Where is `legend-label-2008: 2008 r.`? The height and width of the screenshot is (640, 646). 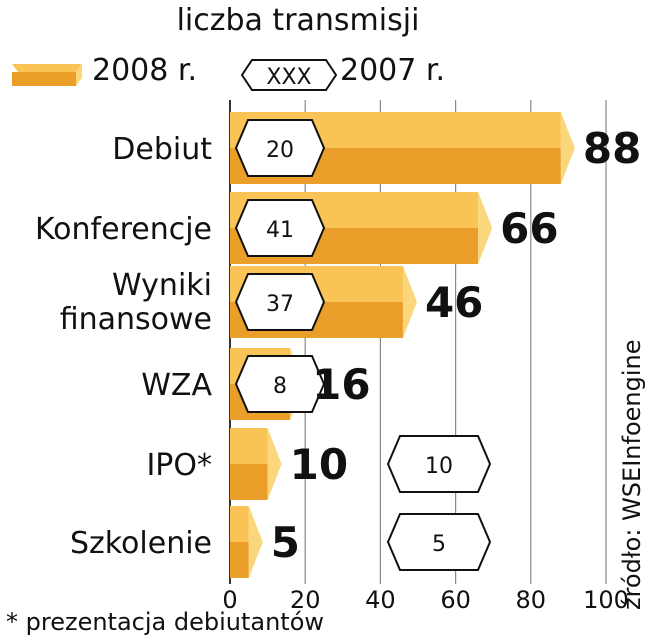 legend-label-2008: 2008 r. is located at coordinates (144, 70).